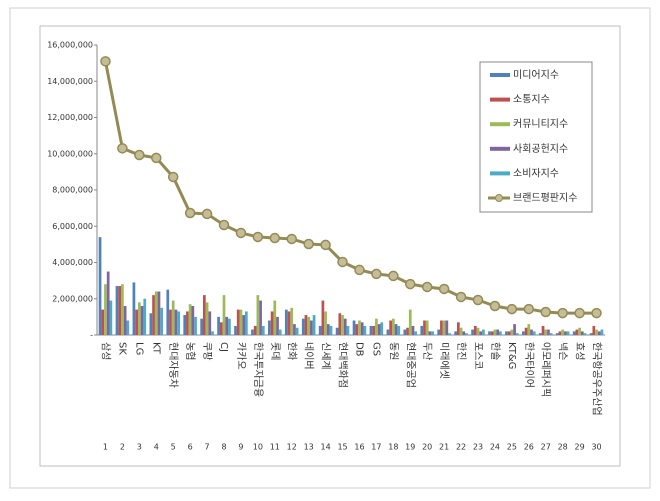 The width and height of the screenshot is (660, 501). Describe the element at coordinates (72, 190) in the screenshot. I see `y-tick-label: 8,000,000` at that location.